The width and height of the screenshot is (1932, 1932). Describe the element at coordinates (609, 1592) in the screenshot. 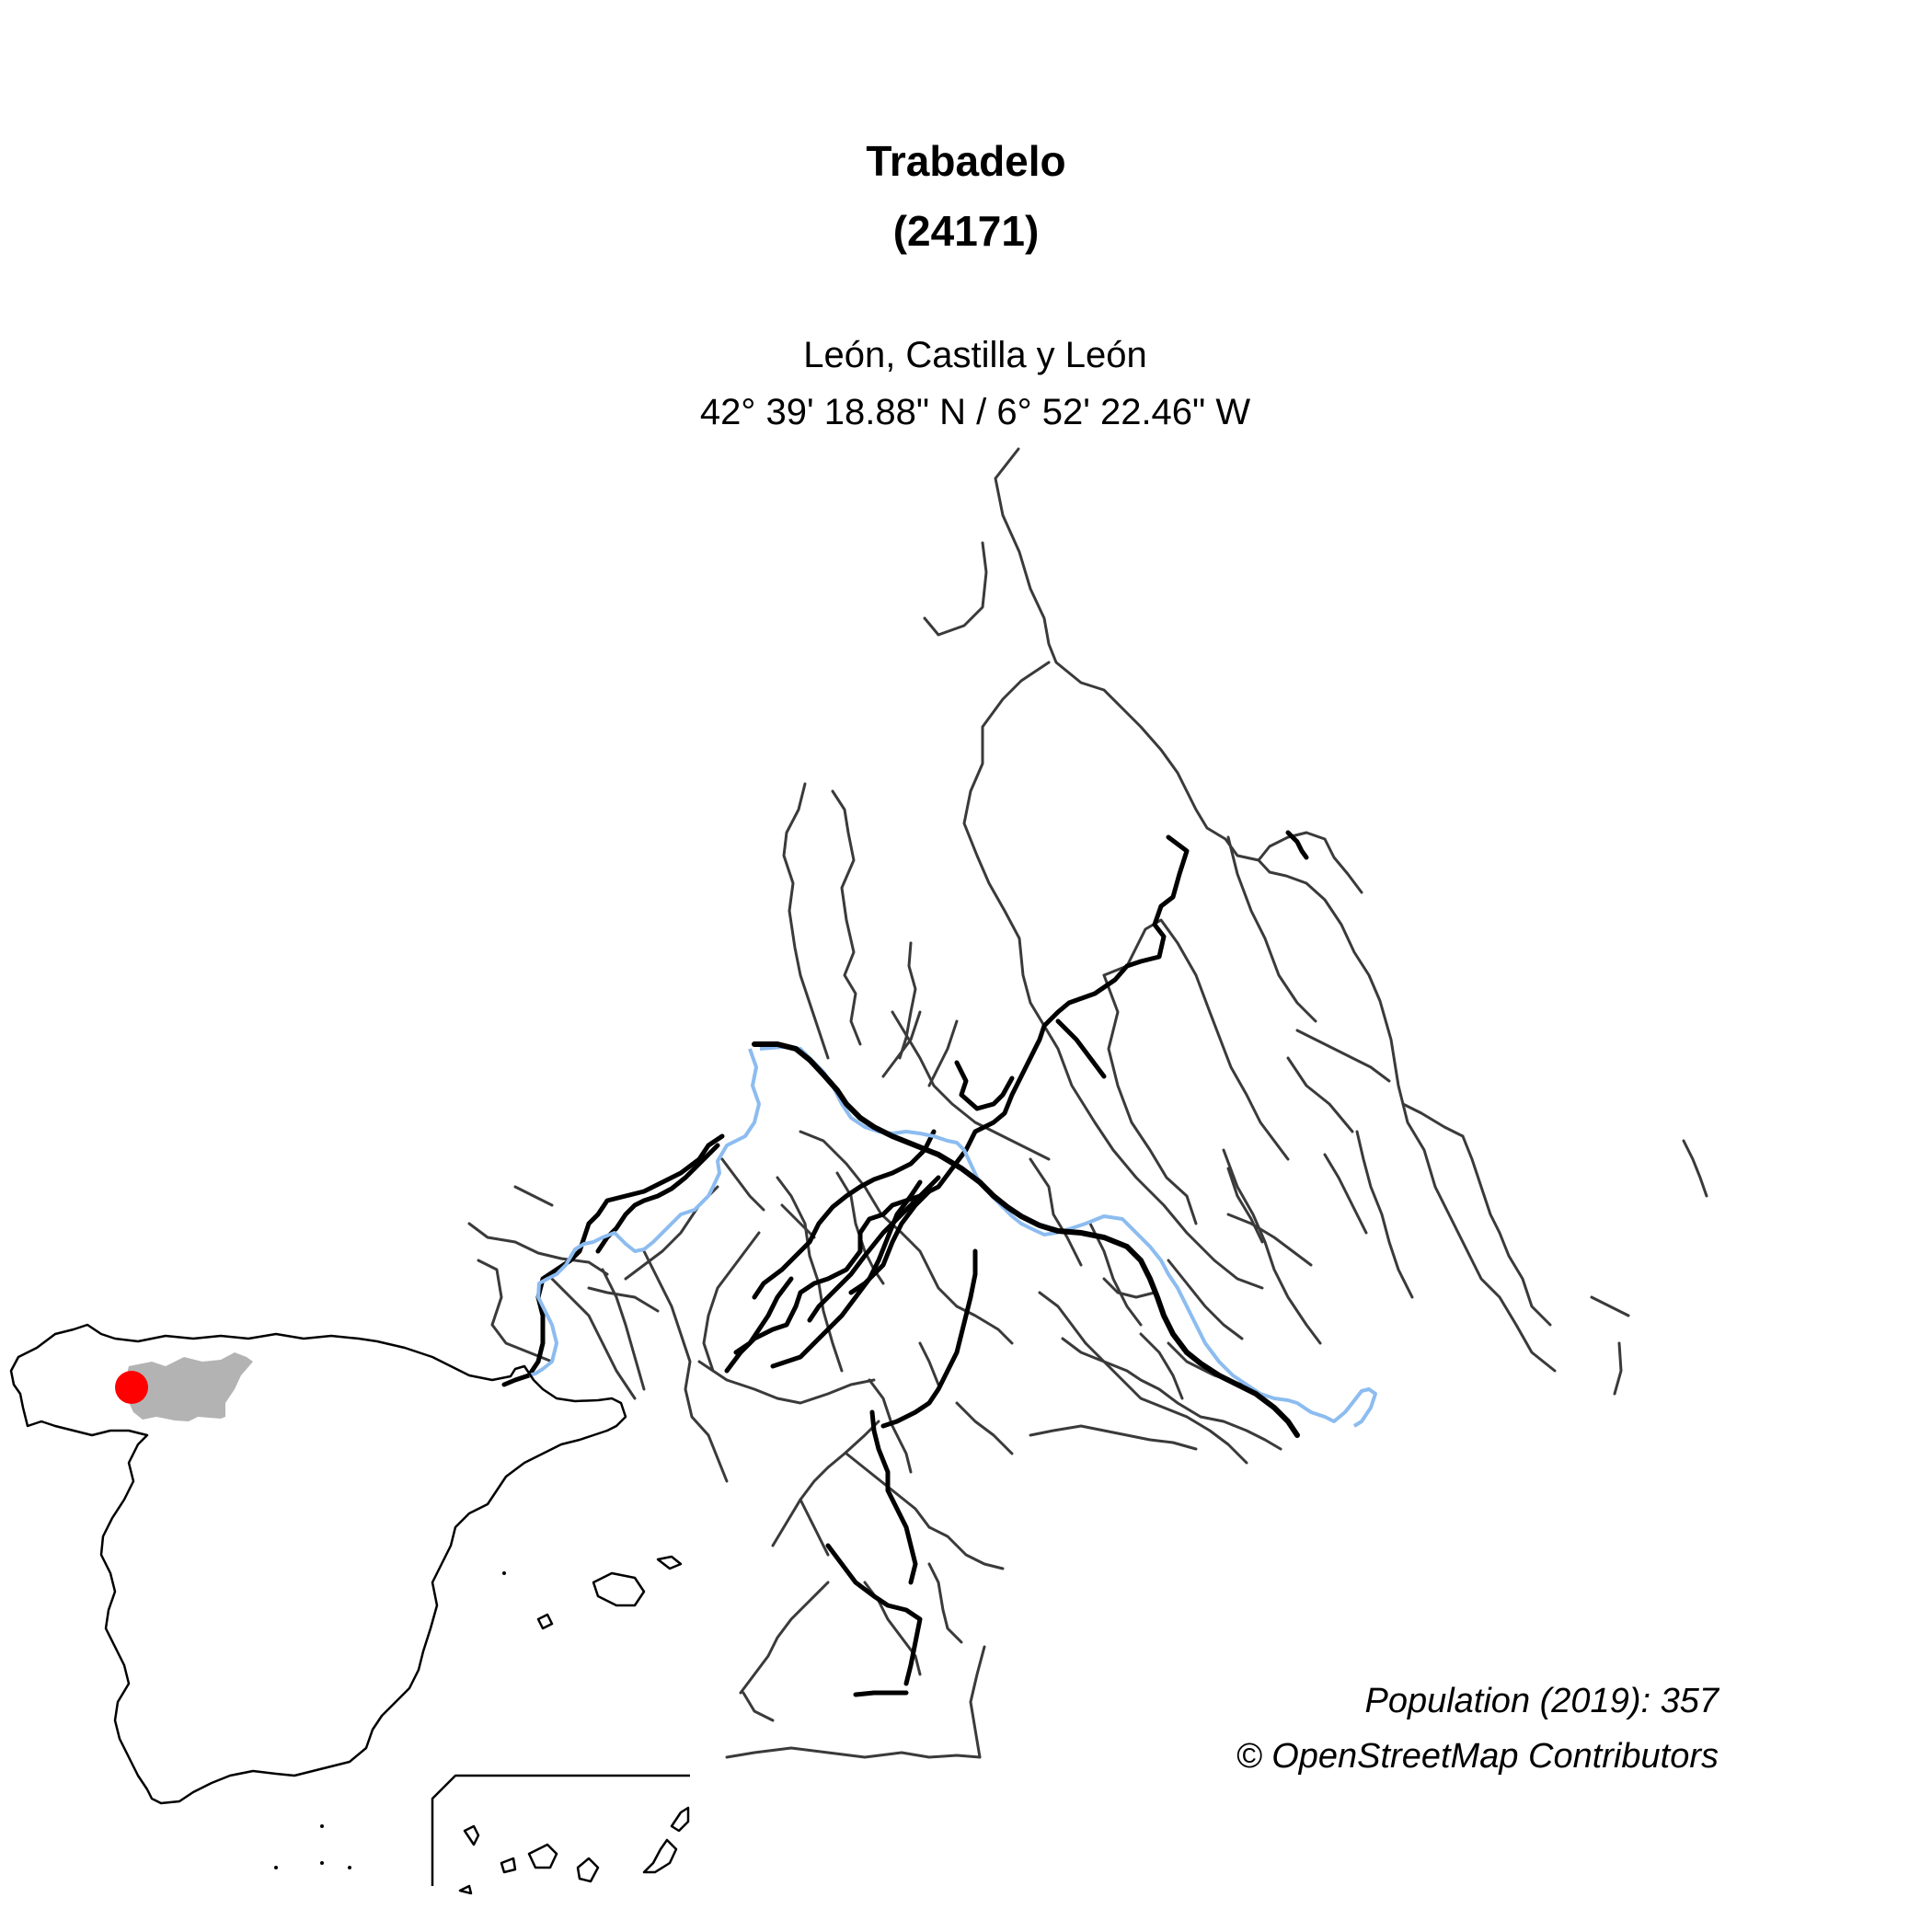

I see `balearic-islands` at that location.